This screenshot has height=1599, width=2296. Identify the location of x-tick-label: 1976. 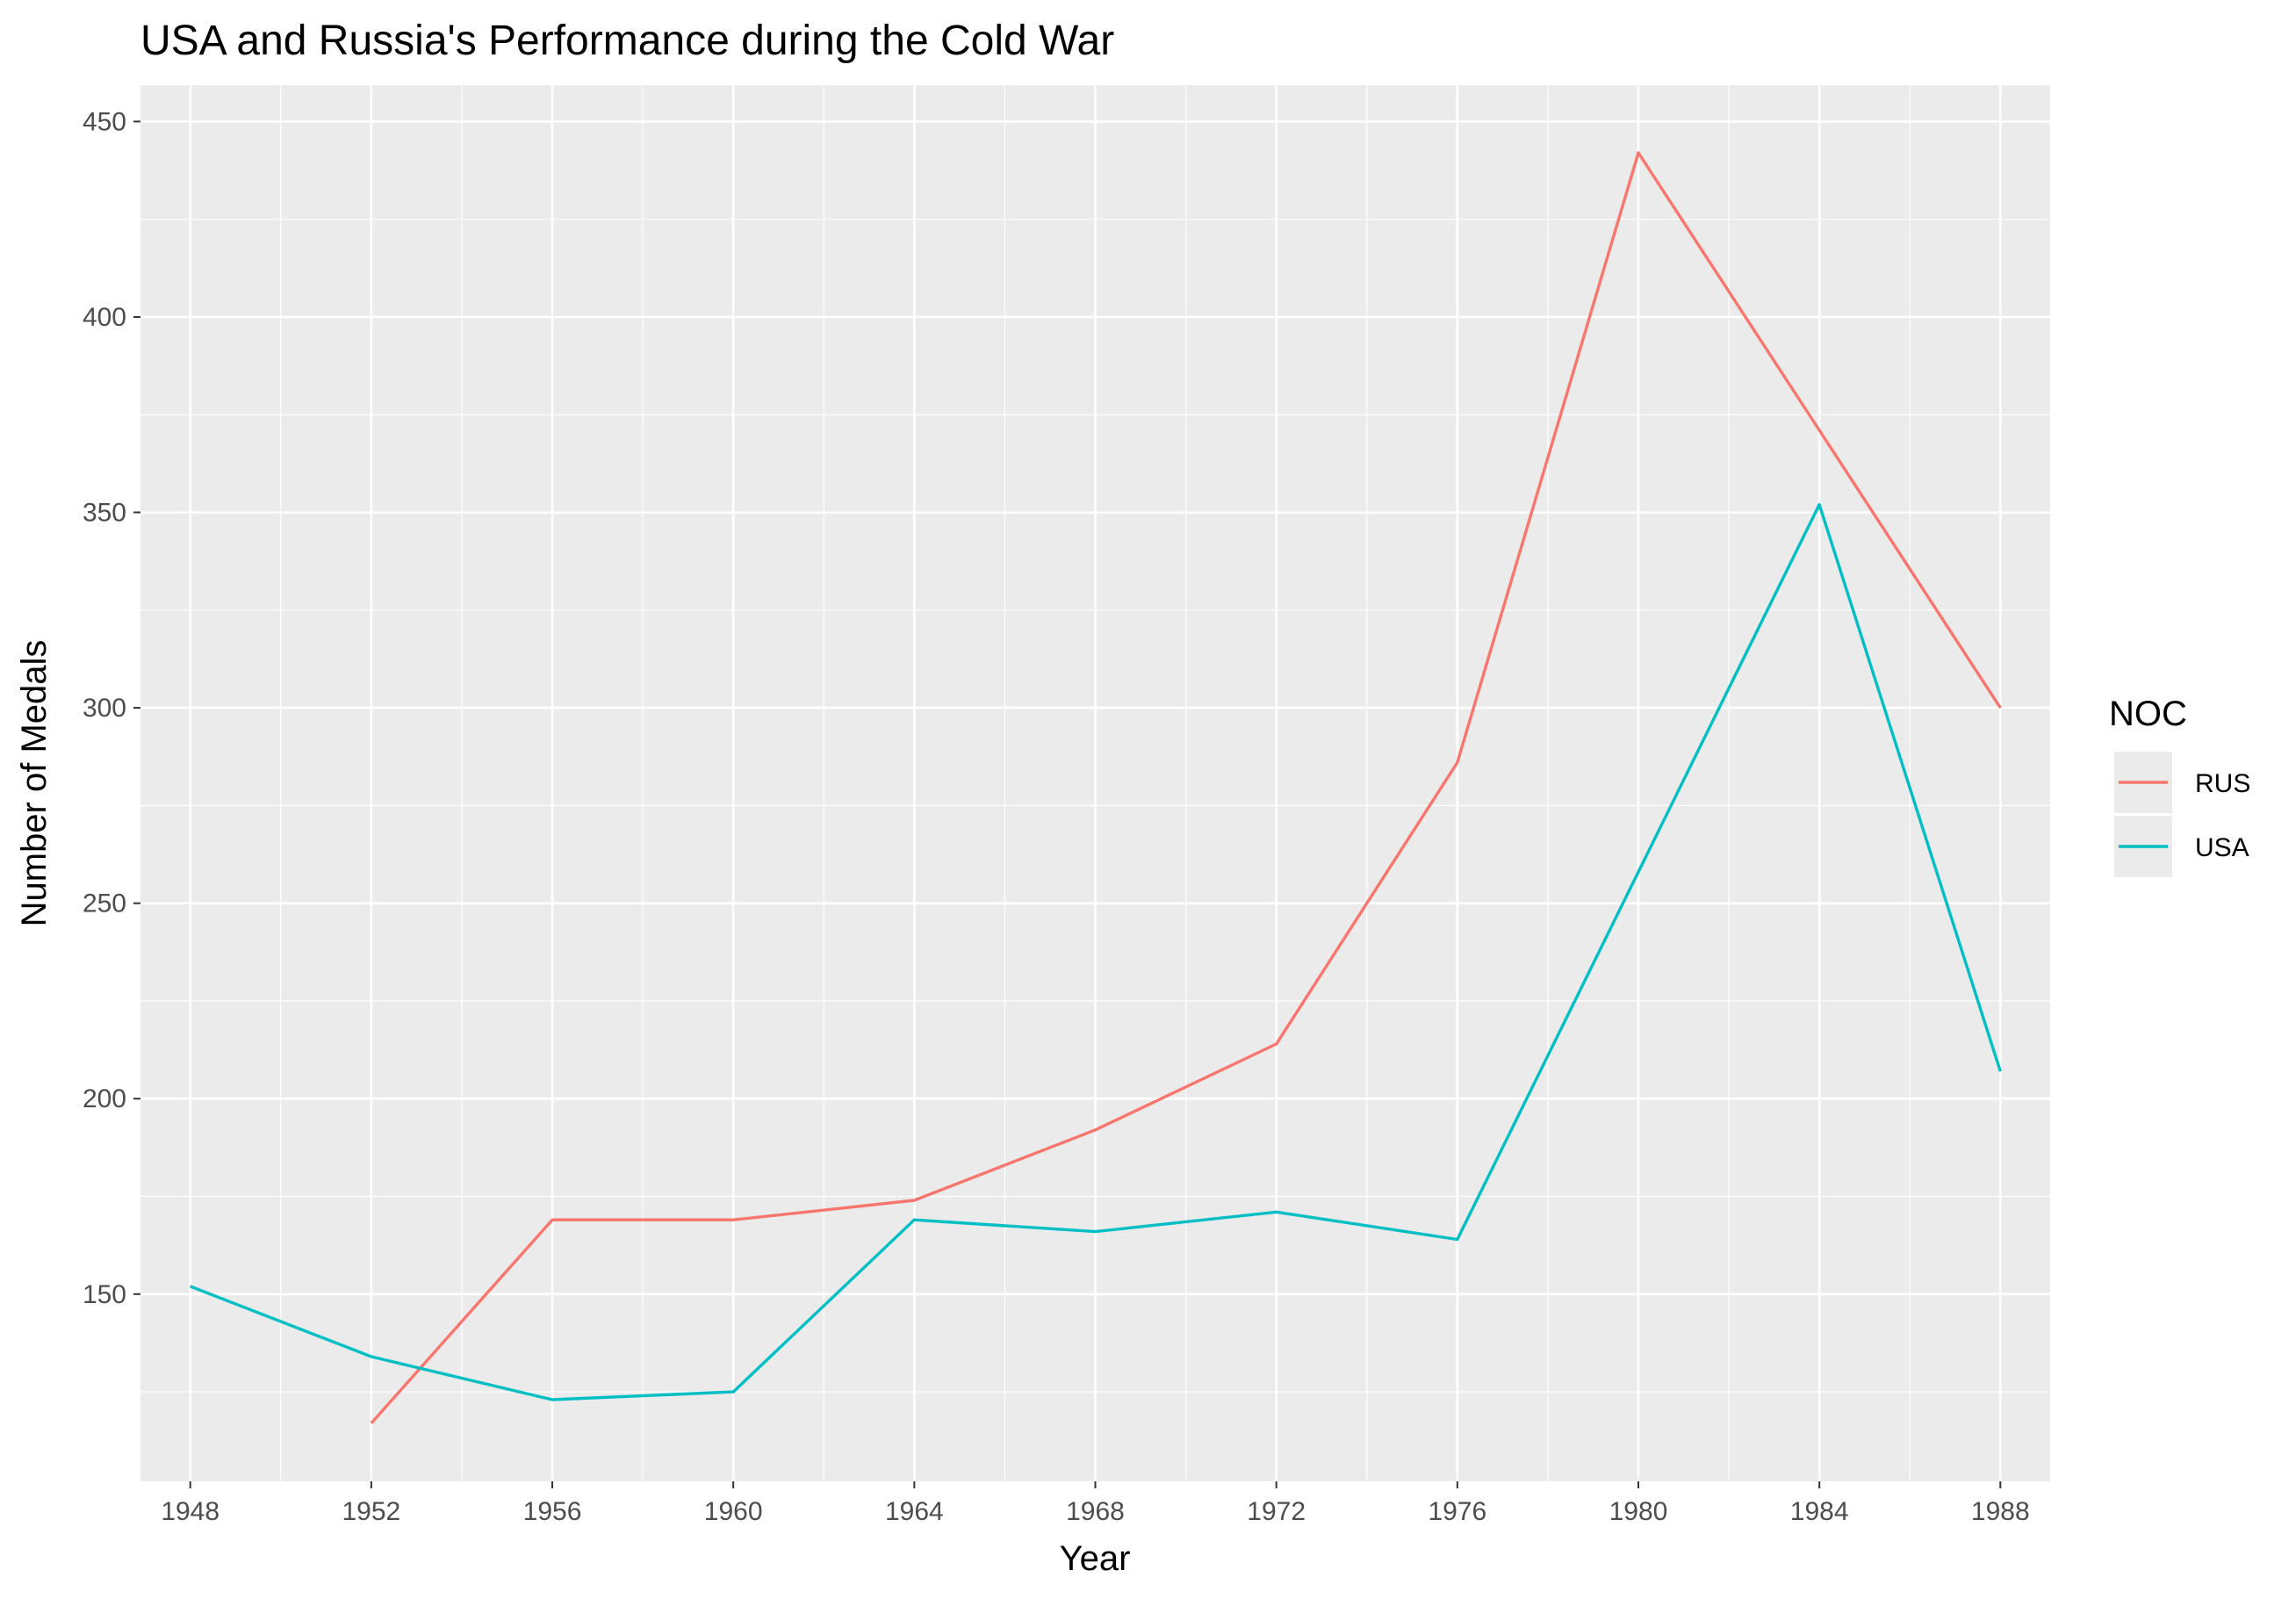
(1457, 1511).